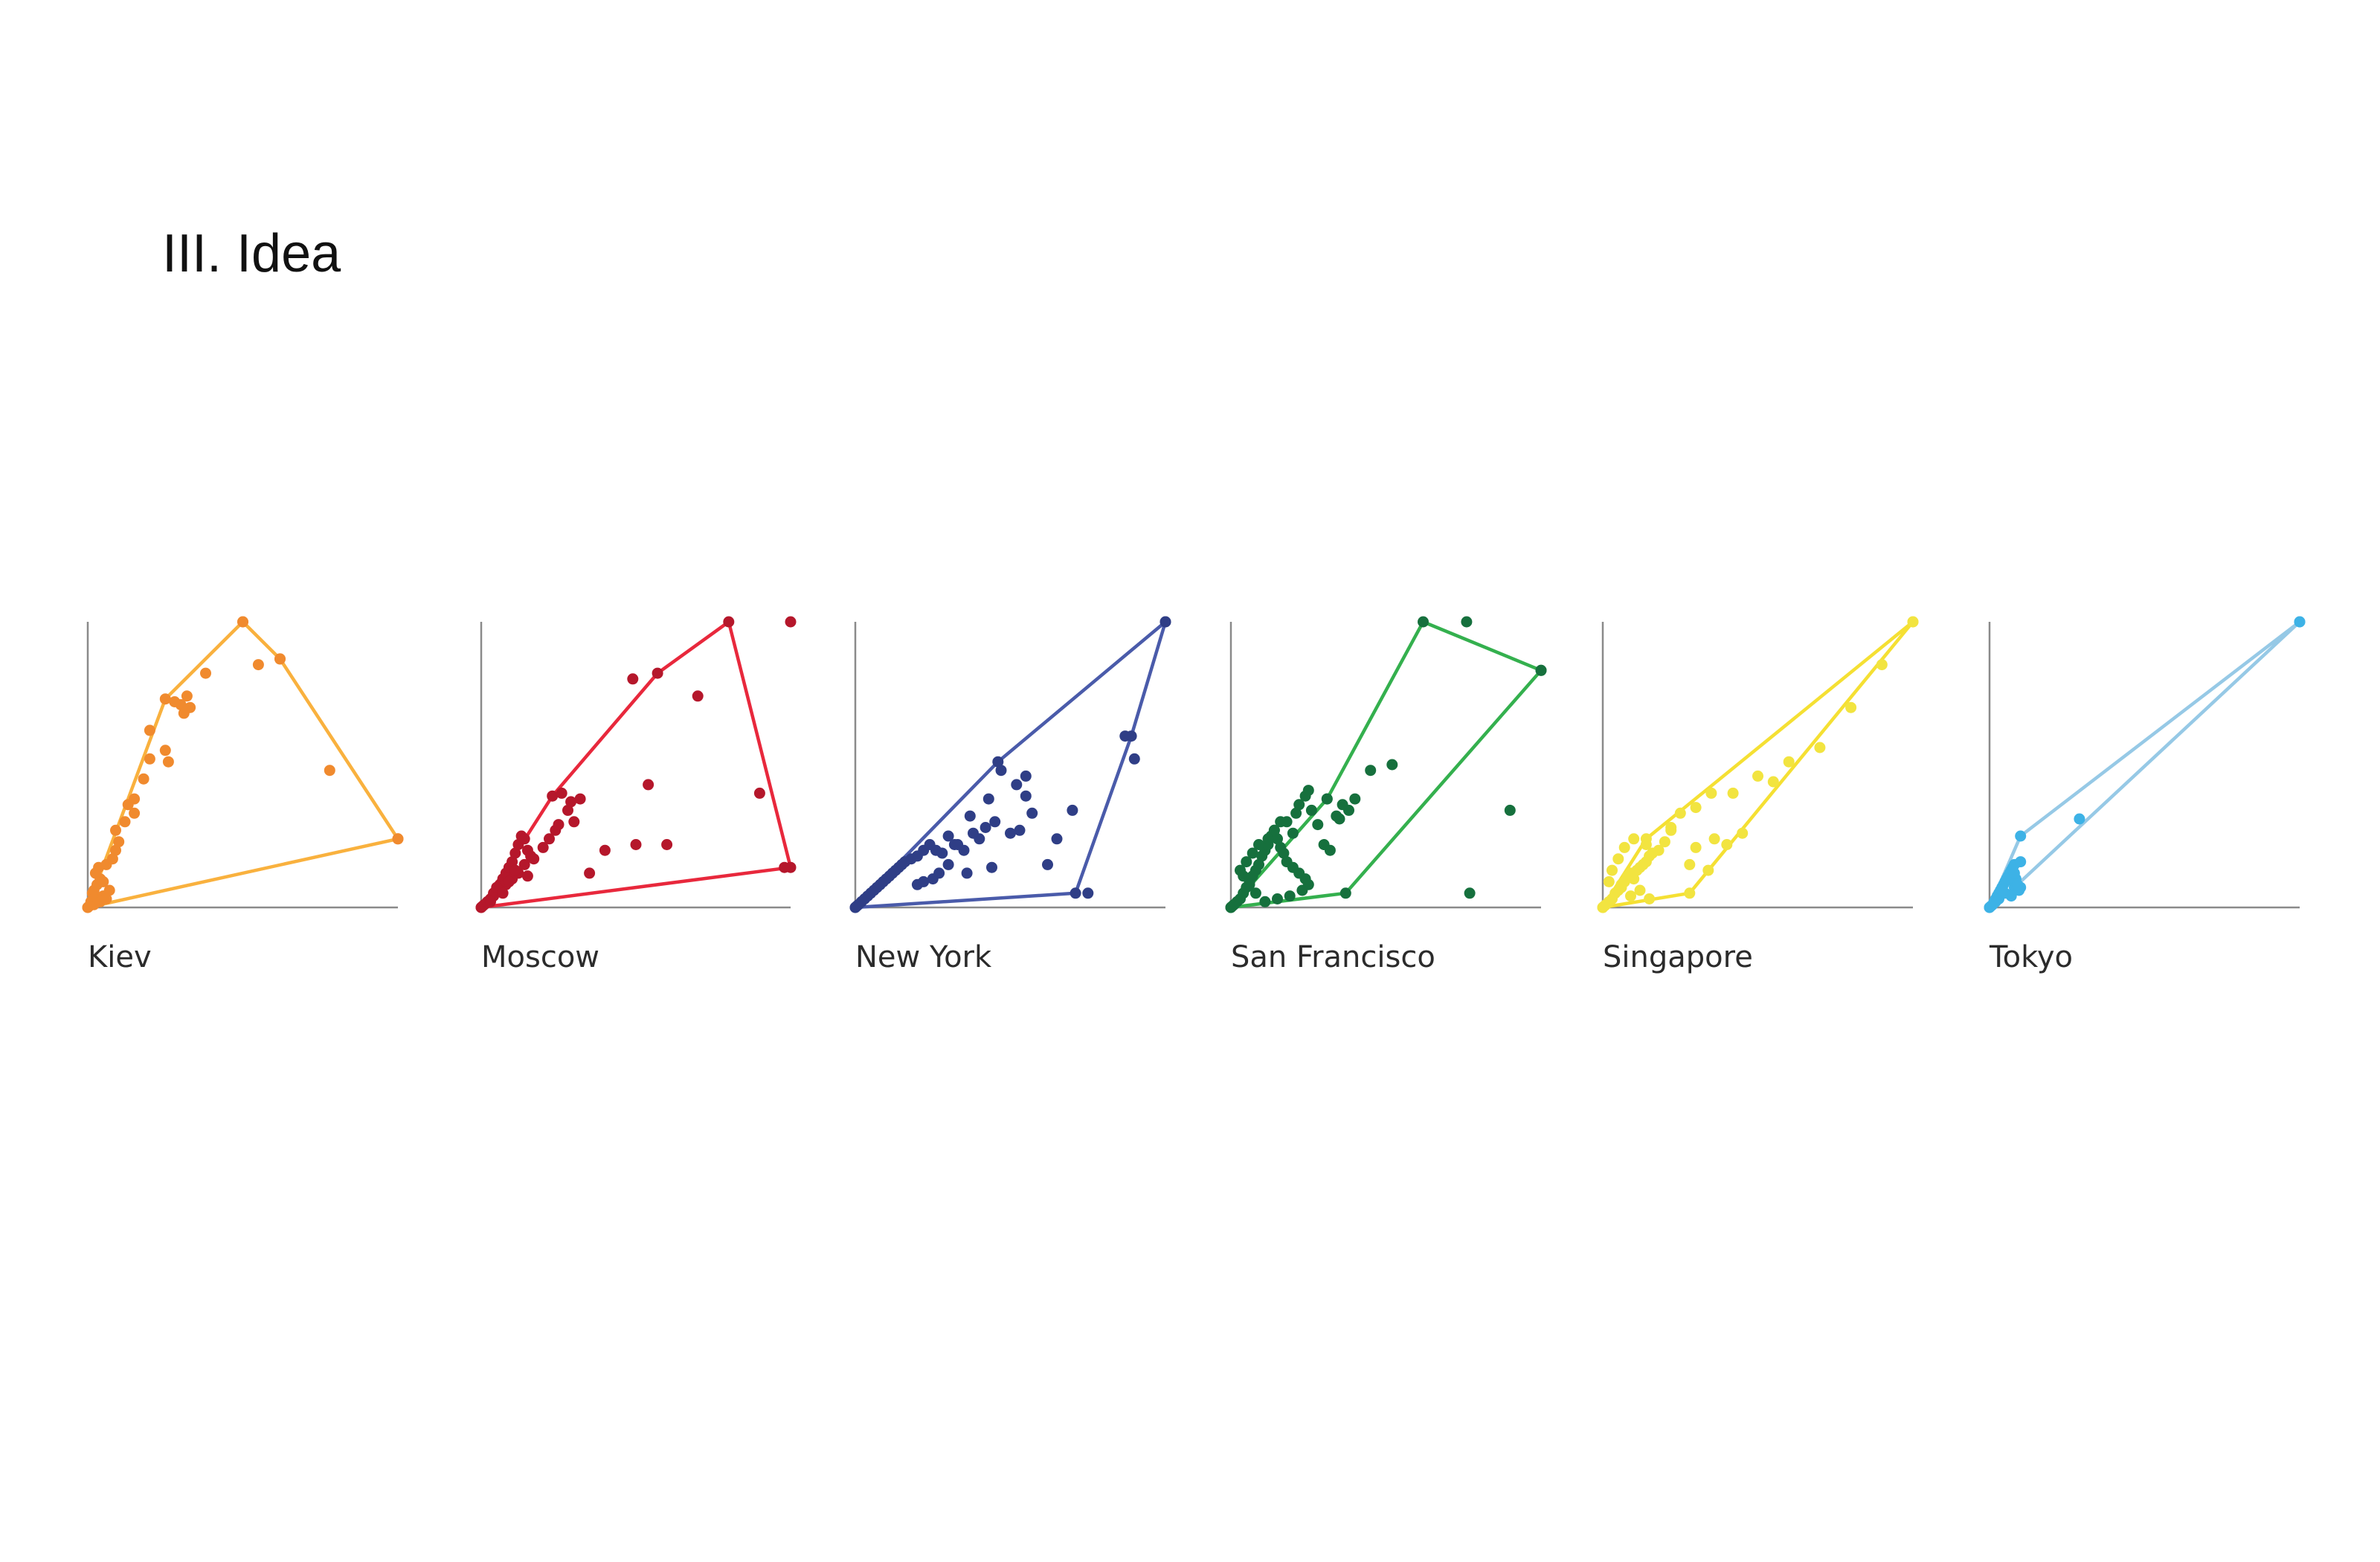  Describe the element at coordinates (924, 957) in the screenshot. I see `city-label: New York` at that location.